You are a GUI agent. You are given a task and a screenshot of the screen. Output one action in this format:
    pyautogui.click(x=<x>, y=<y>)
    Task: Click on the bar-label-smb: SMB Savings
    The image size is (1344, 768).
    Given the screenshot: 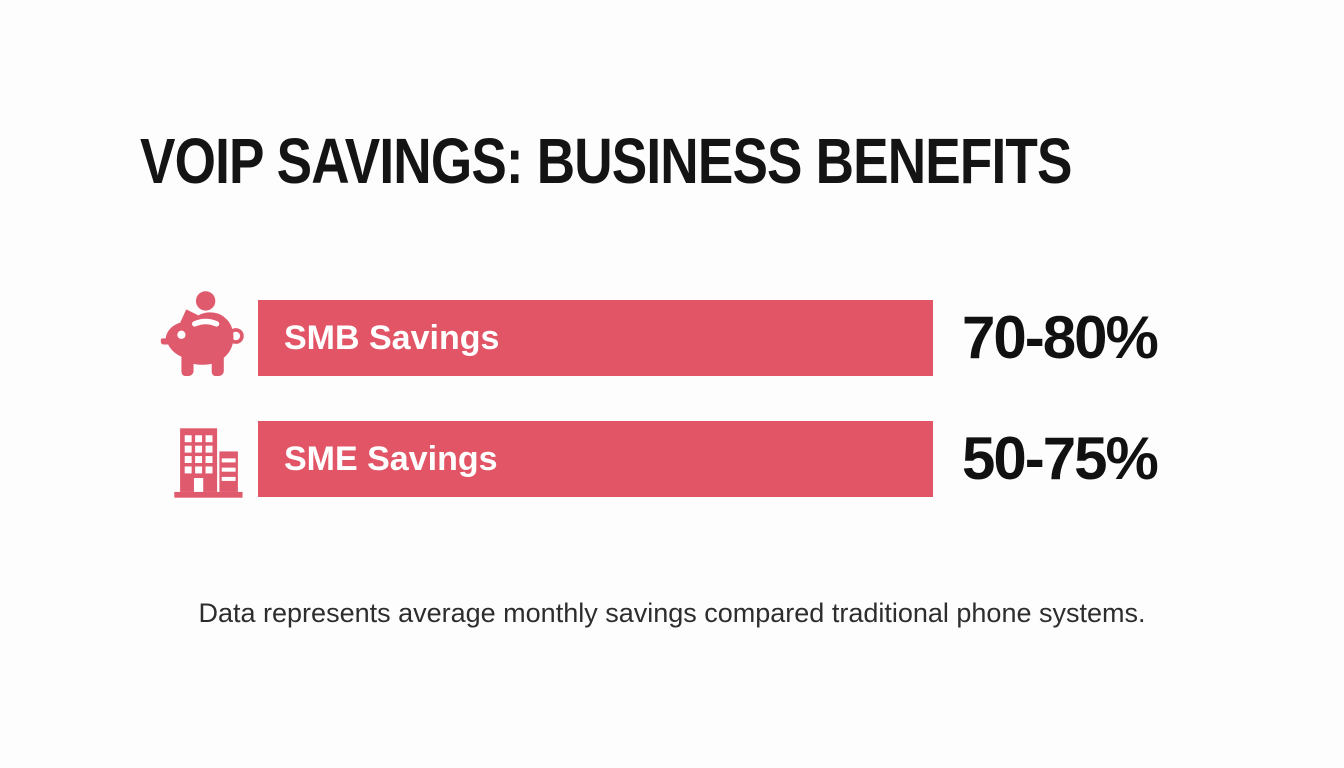 What is the action you would take?
    pyautogui.click(x=392, y=337)
    